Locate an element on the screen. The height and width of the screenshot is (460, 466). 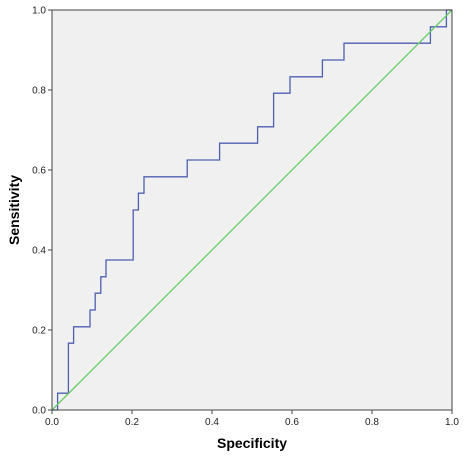
x-axis-title: Specificity is located at coordinates (252, 443).